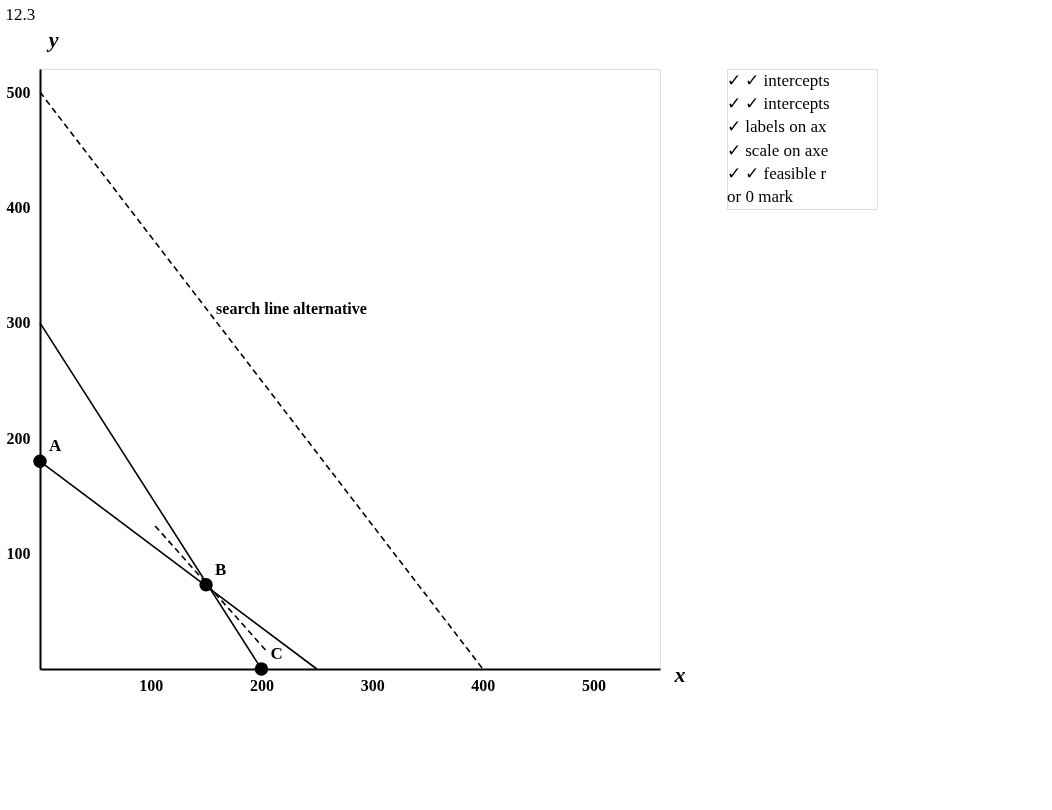 The width and height of the screenshot is (1052, 810). Describe the element at coordinates (291, 308) in the screenshot. I see `annotation: search line alternative` at that location.